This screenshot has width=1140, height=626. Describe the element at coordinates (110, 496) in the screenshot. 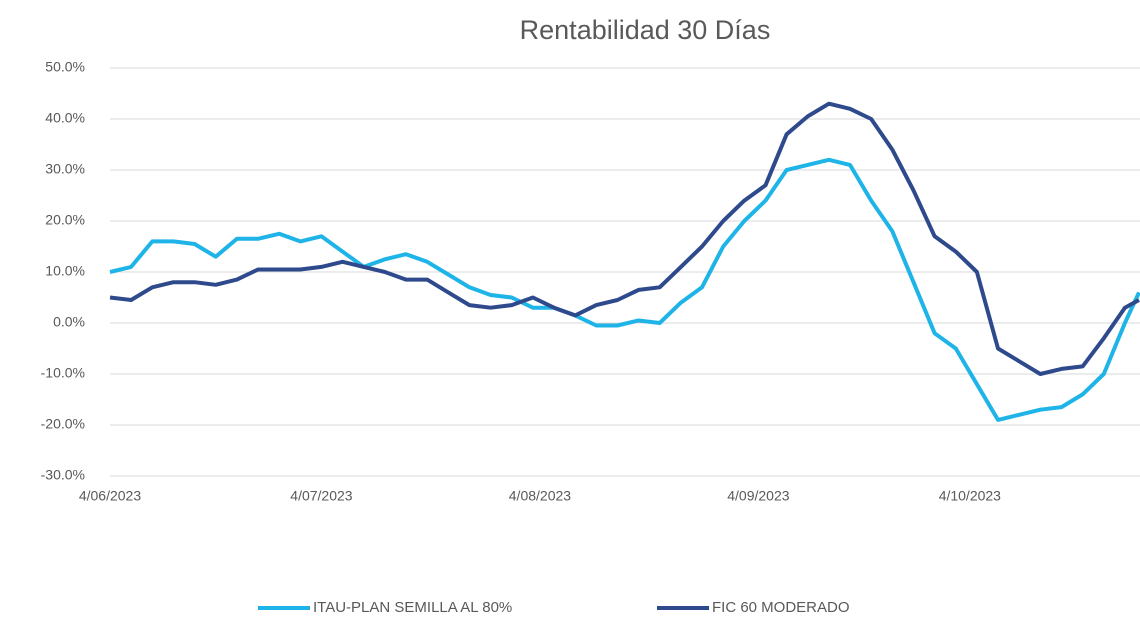

I see `x-tick-label: 4/06/2023` at that location.